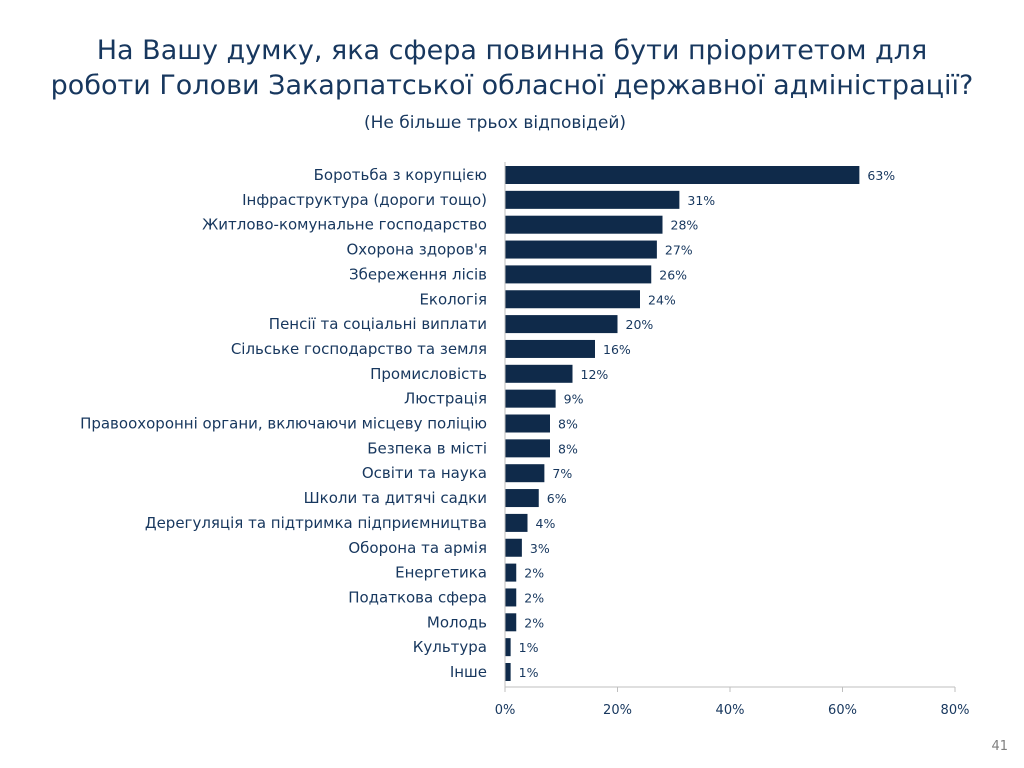 This screenshot has width=1024, height=768. What do you see at coordinates (505, 710) in the screenshot?
I see `x-tick-label: 0%` at bounding box center [505, 710].